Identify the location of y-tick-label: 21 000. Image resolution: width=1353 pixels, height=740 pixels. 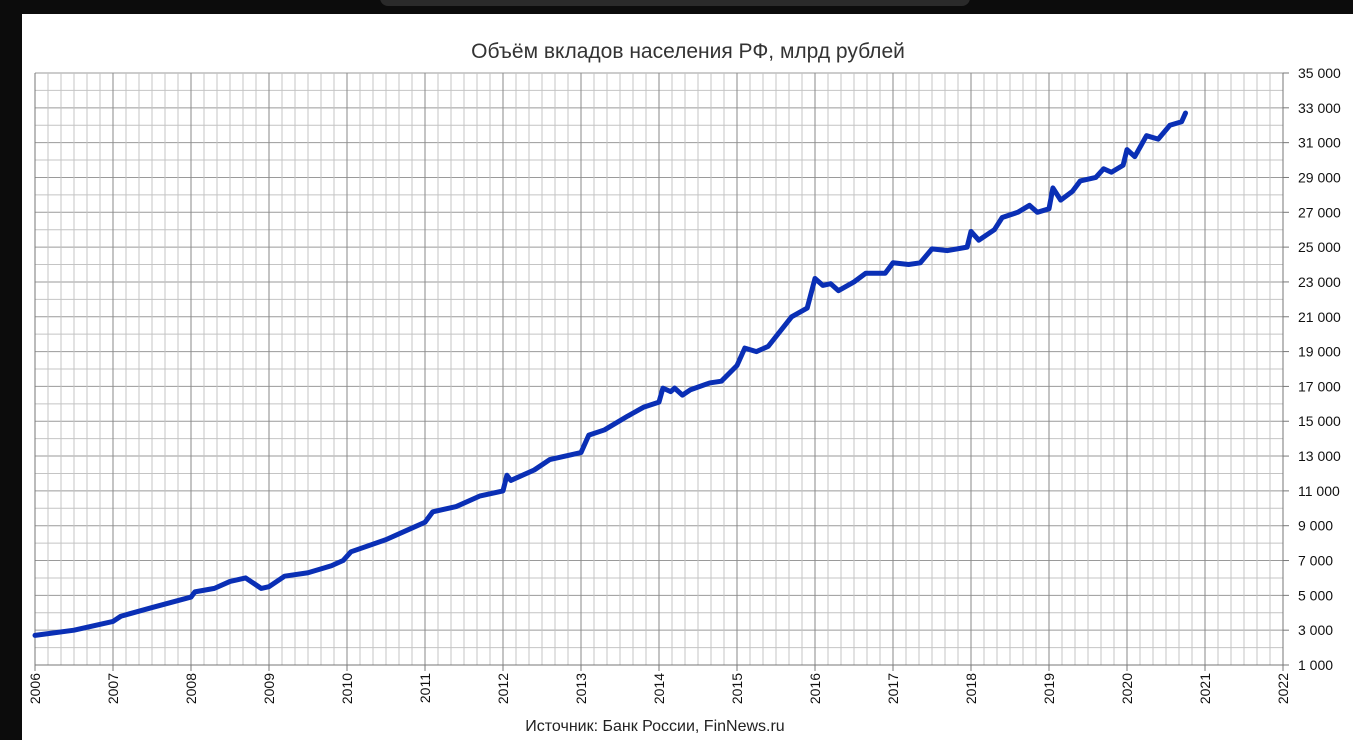
(1319, 317).